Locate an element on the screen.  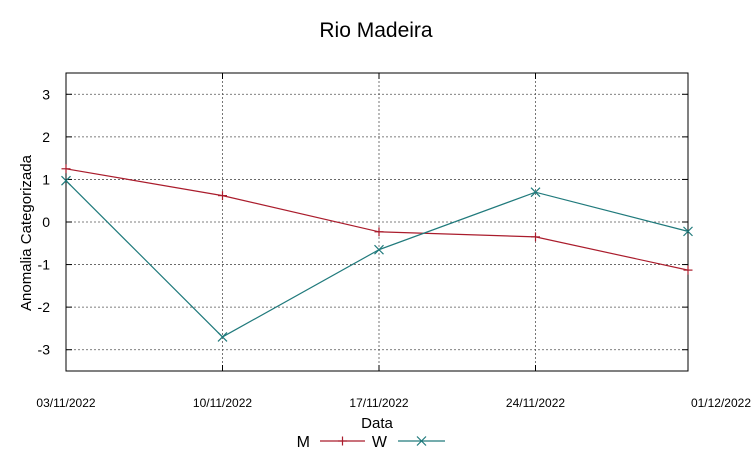
legend-label-m: M is located at coordinates (303, 442).